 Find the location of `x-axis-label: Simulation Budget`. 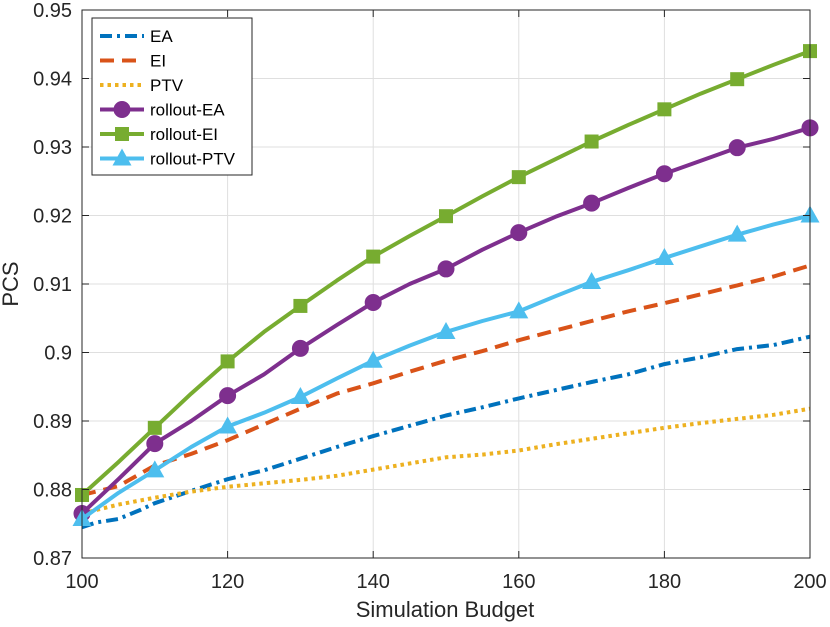

x-axis-label: Simulation Budget is located at coordinates (445, 609).